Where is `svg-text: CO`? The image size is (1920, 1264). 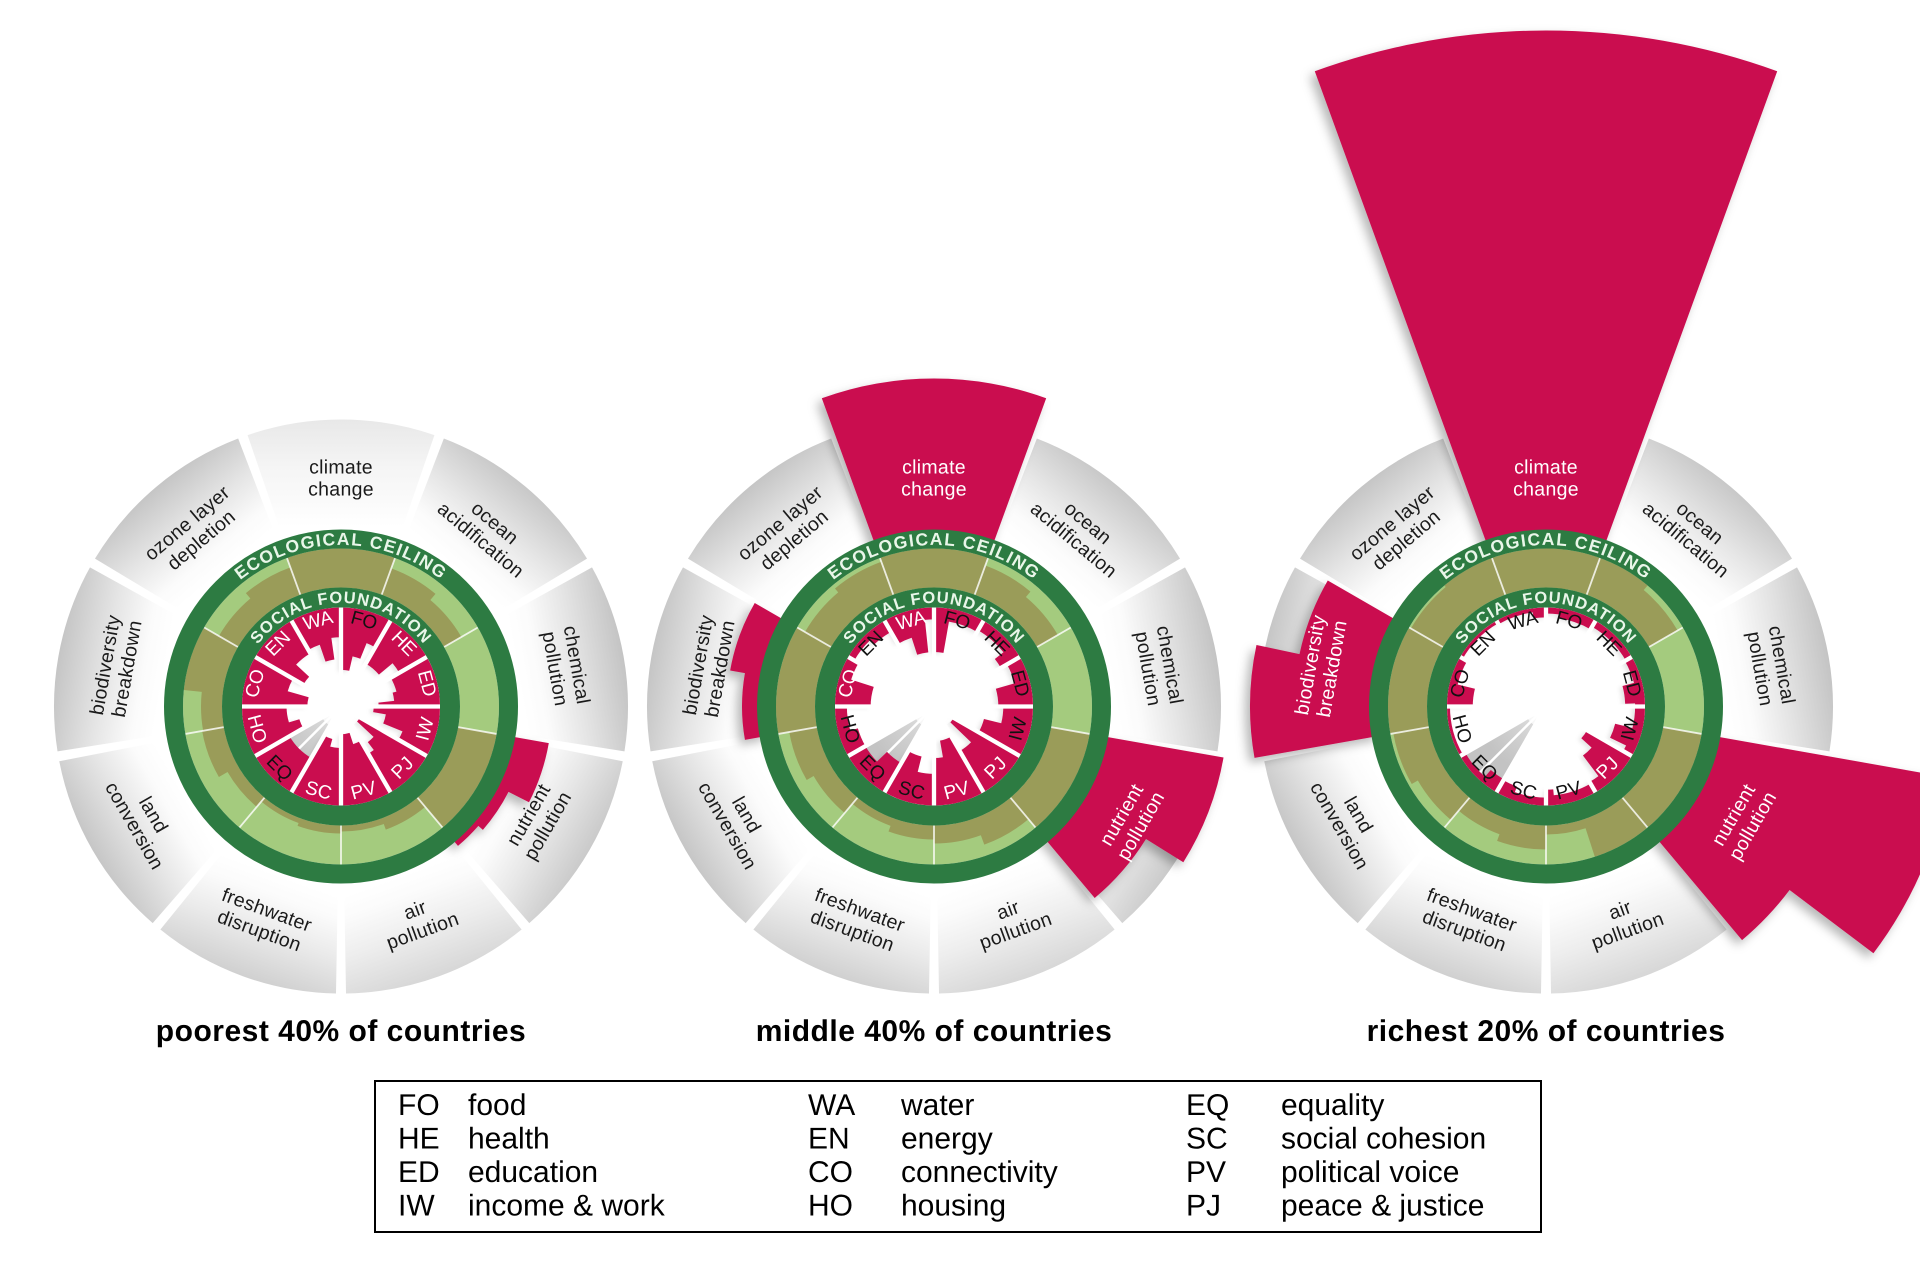 svg-text: CO is located at coordinates (830, 1172).